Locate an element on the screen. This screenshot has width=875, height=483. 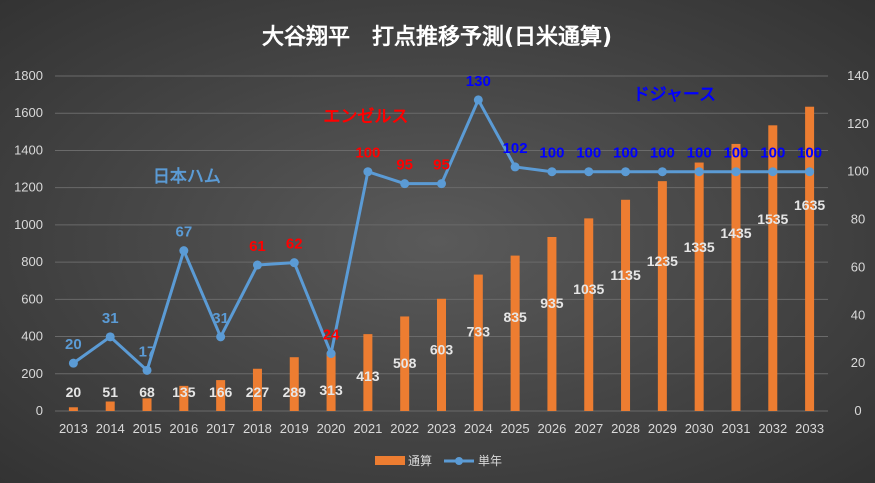
legend-line-label: 単年 is located at coordinates (490, 461).